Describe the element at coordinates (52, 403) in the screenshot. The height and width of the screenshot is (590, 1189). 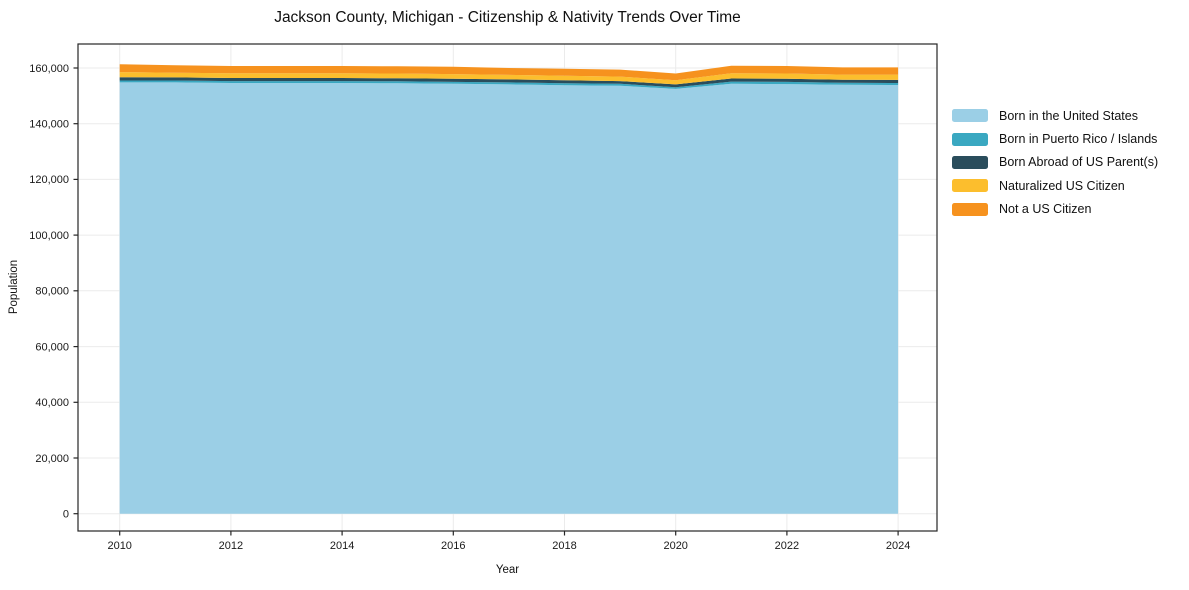
I see `y-tick-label: 40,000` at that location.